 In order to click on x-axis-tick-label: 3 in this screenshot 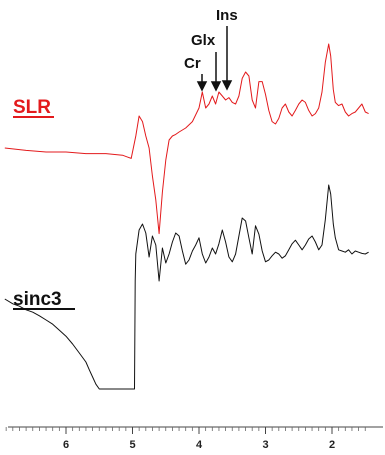, I will do `click(265, 445)`.